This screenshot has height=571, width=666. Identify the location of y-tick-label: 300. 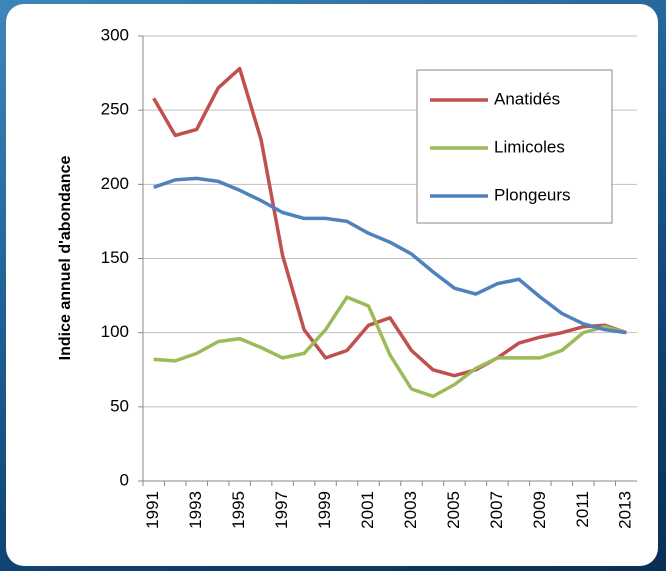
(115, 34).